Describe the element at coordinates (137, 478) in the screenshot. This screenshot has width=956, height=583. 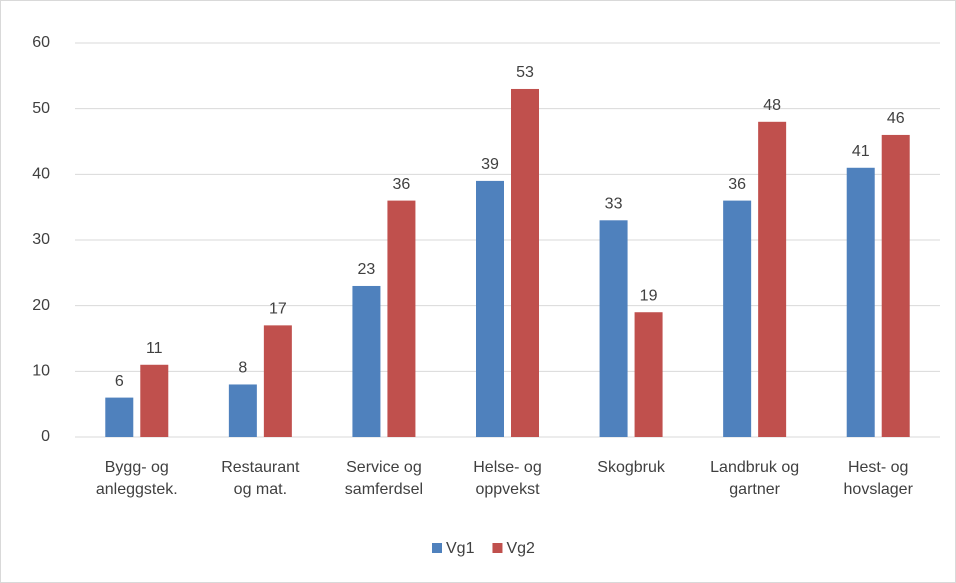
I see `x-tick-label: Bygg- og anleggstek.` at that location.